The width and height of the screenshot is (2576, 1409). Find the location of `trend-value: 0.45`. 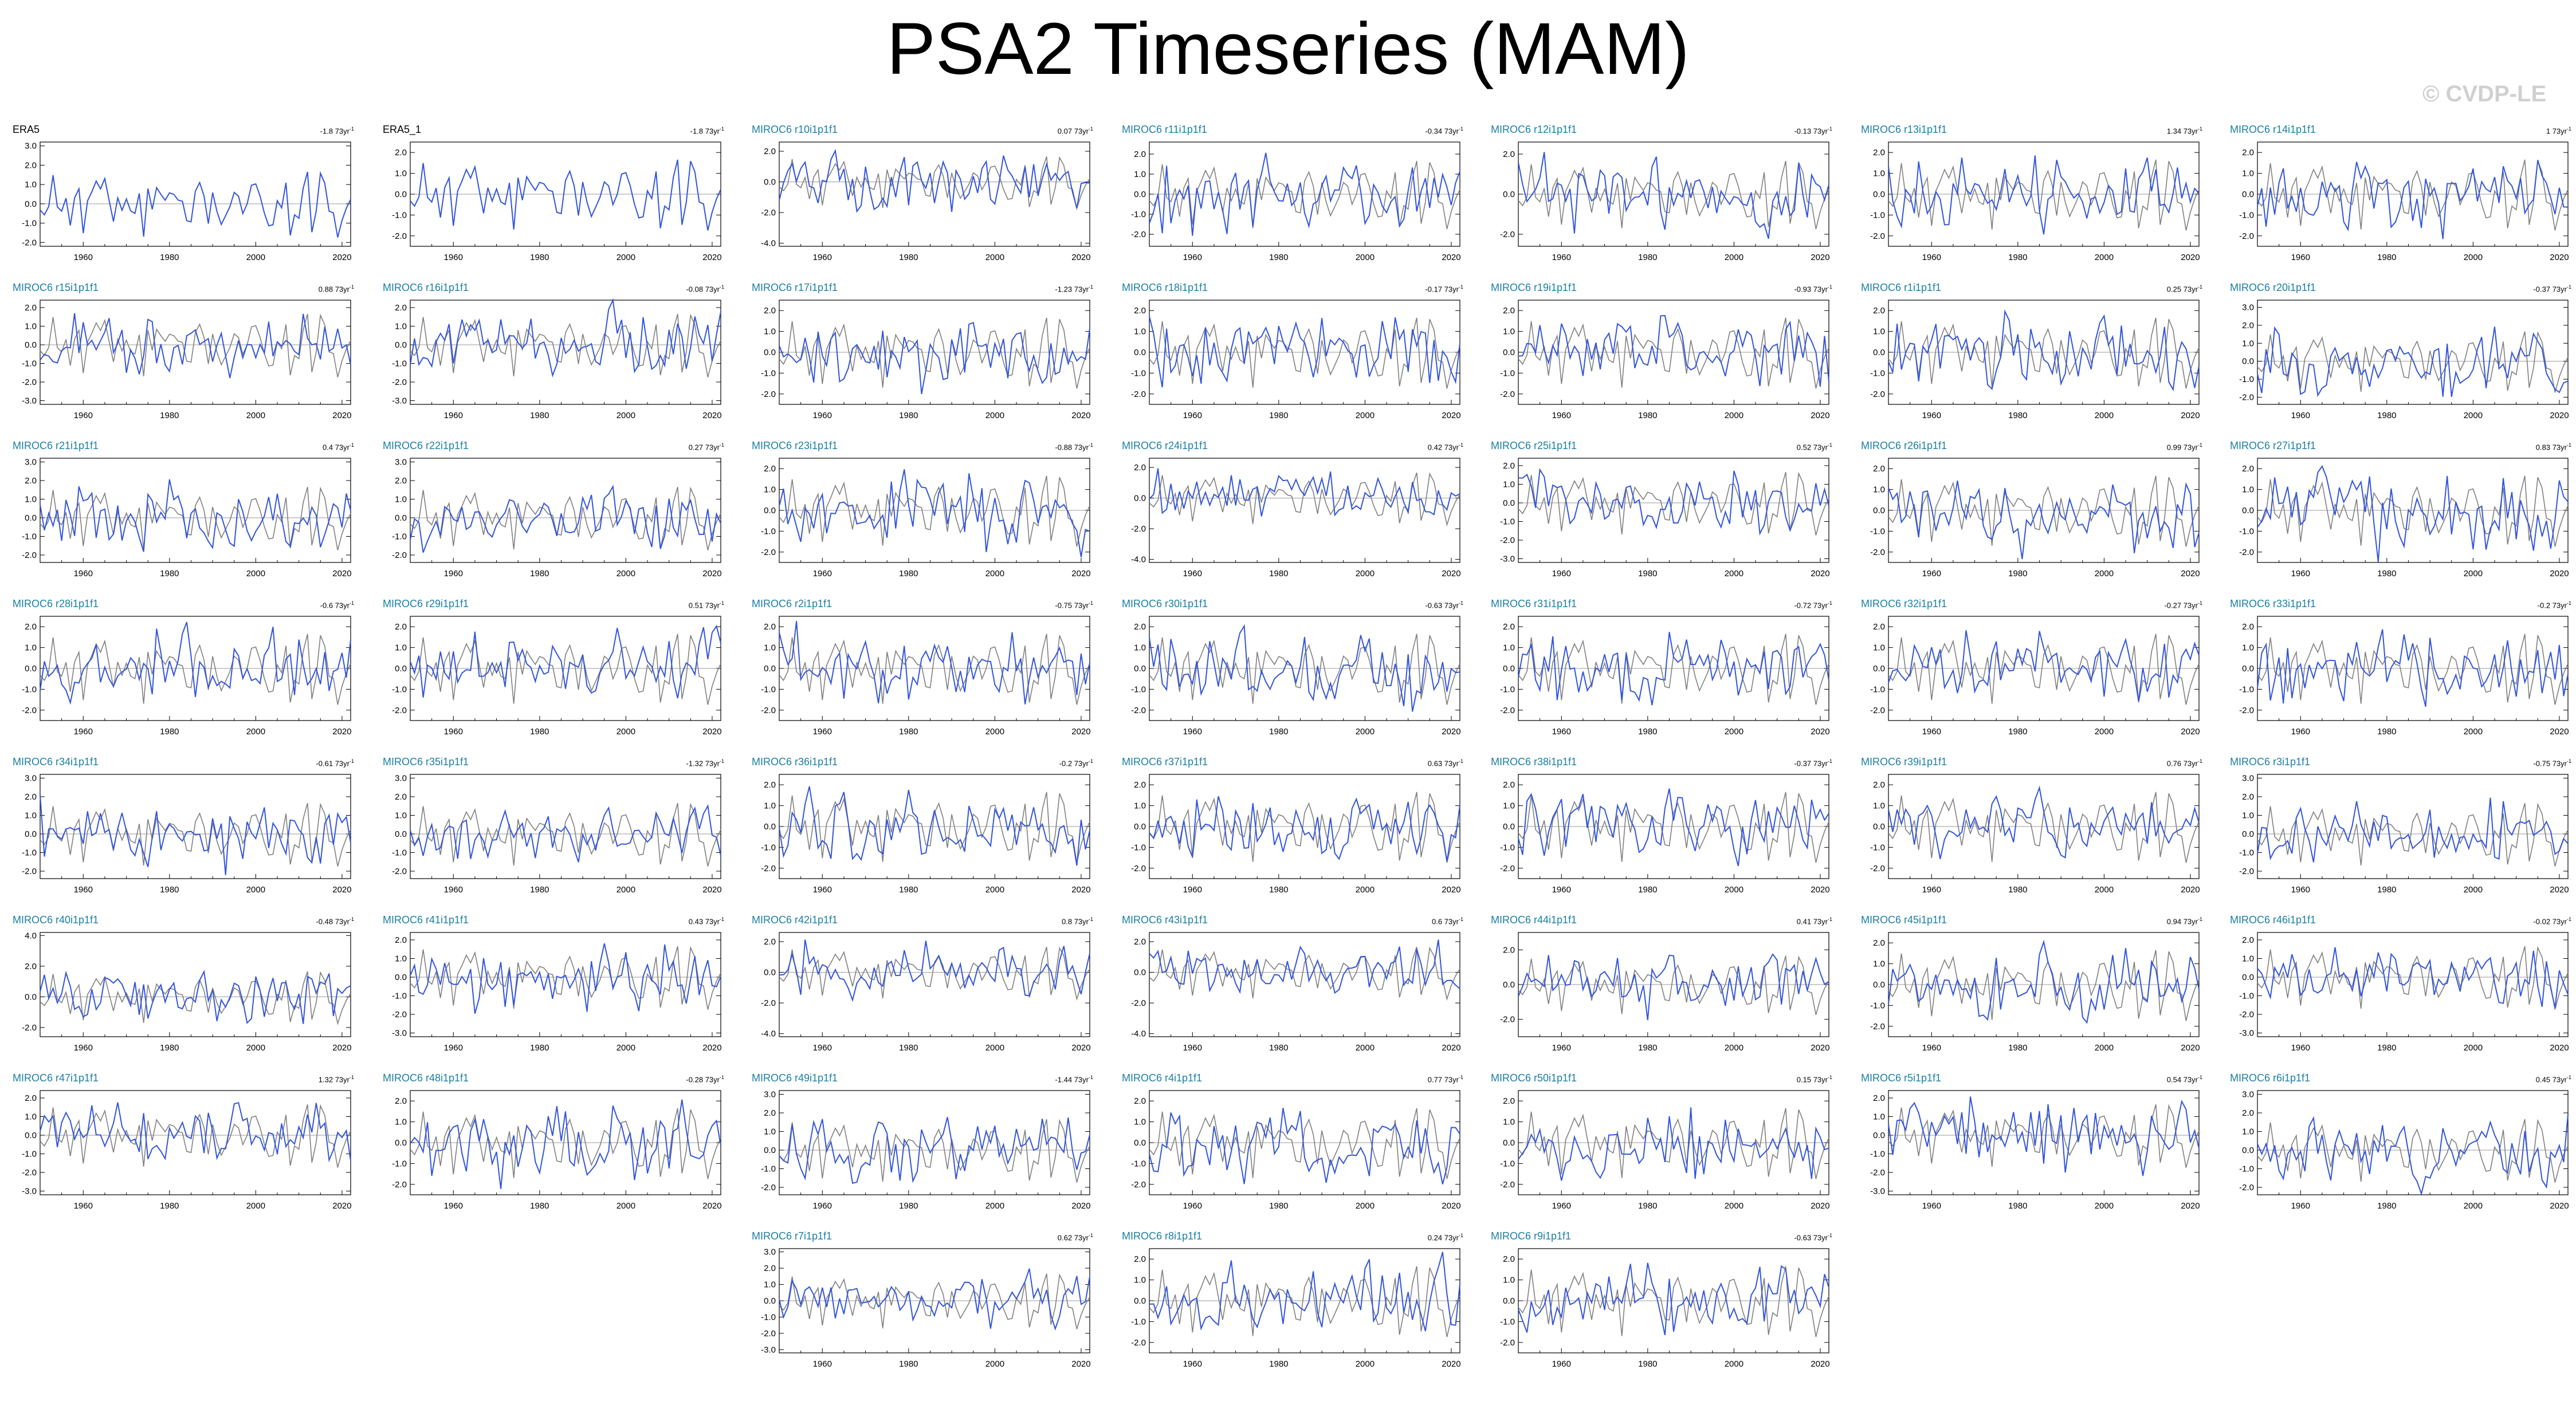

trend-value: 0.45 is located at coordinates (2543, 1079).